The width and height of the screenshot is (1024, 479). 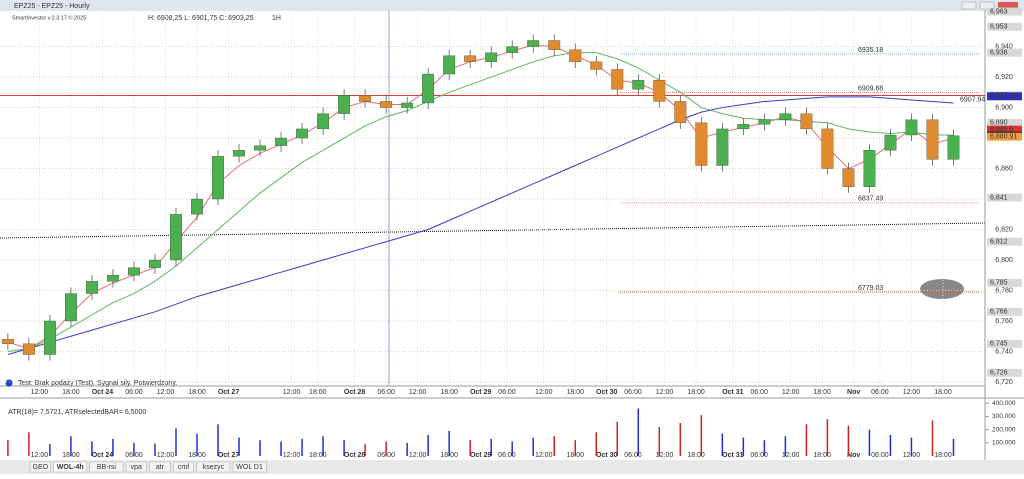 I want to click on x-tick-label: Nov, so click(x=853, y=392).